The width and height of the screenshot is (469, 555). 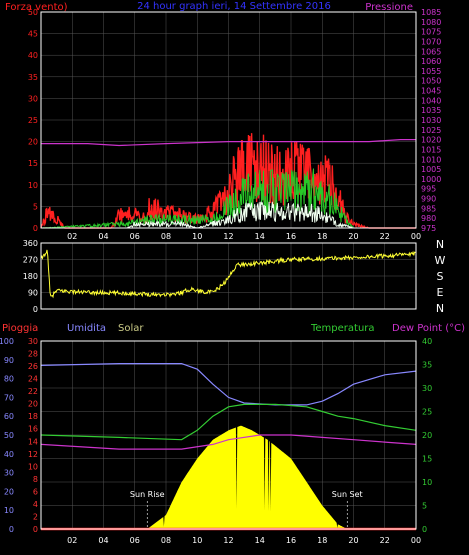 What do you see at coordinates (431, 140) in the screenshot?
I see `pressure-tick-label: 1020` at bounding box center [431, 140].